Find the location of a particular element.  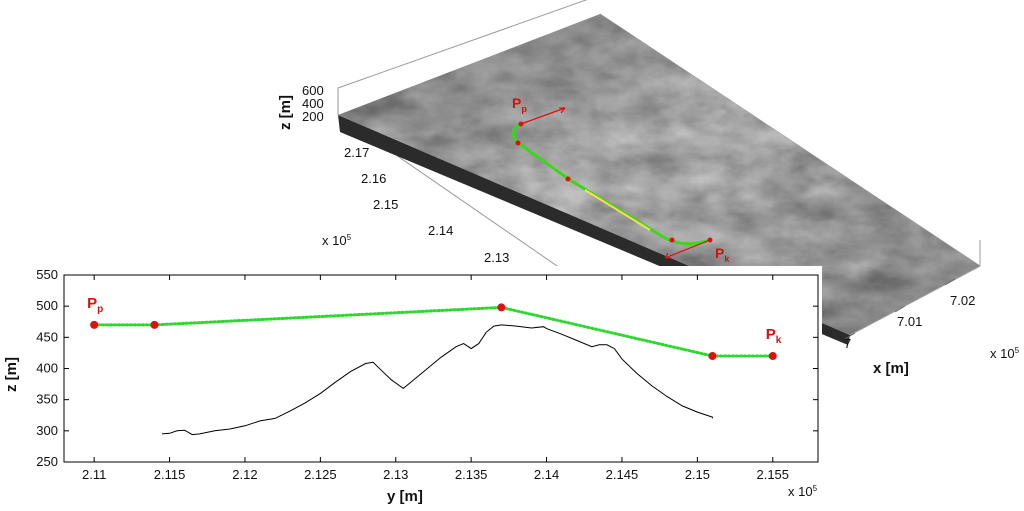

profile-x-tick-label: 2.14 is located at coordinates (546, 474).